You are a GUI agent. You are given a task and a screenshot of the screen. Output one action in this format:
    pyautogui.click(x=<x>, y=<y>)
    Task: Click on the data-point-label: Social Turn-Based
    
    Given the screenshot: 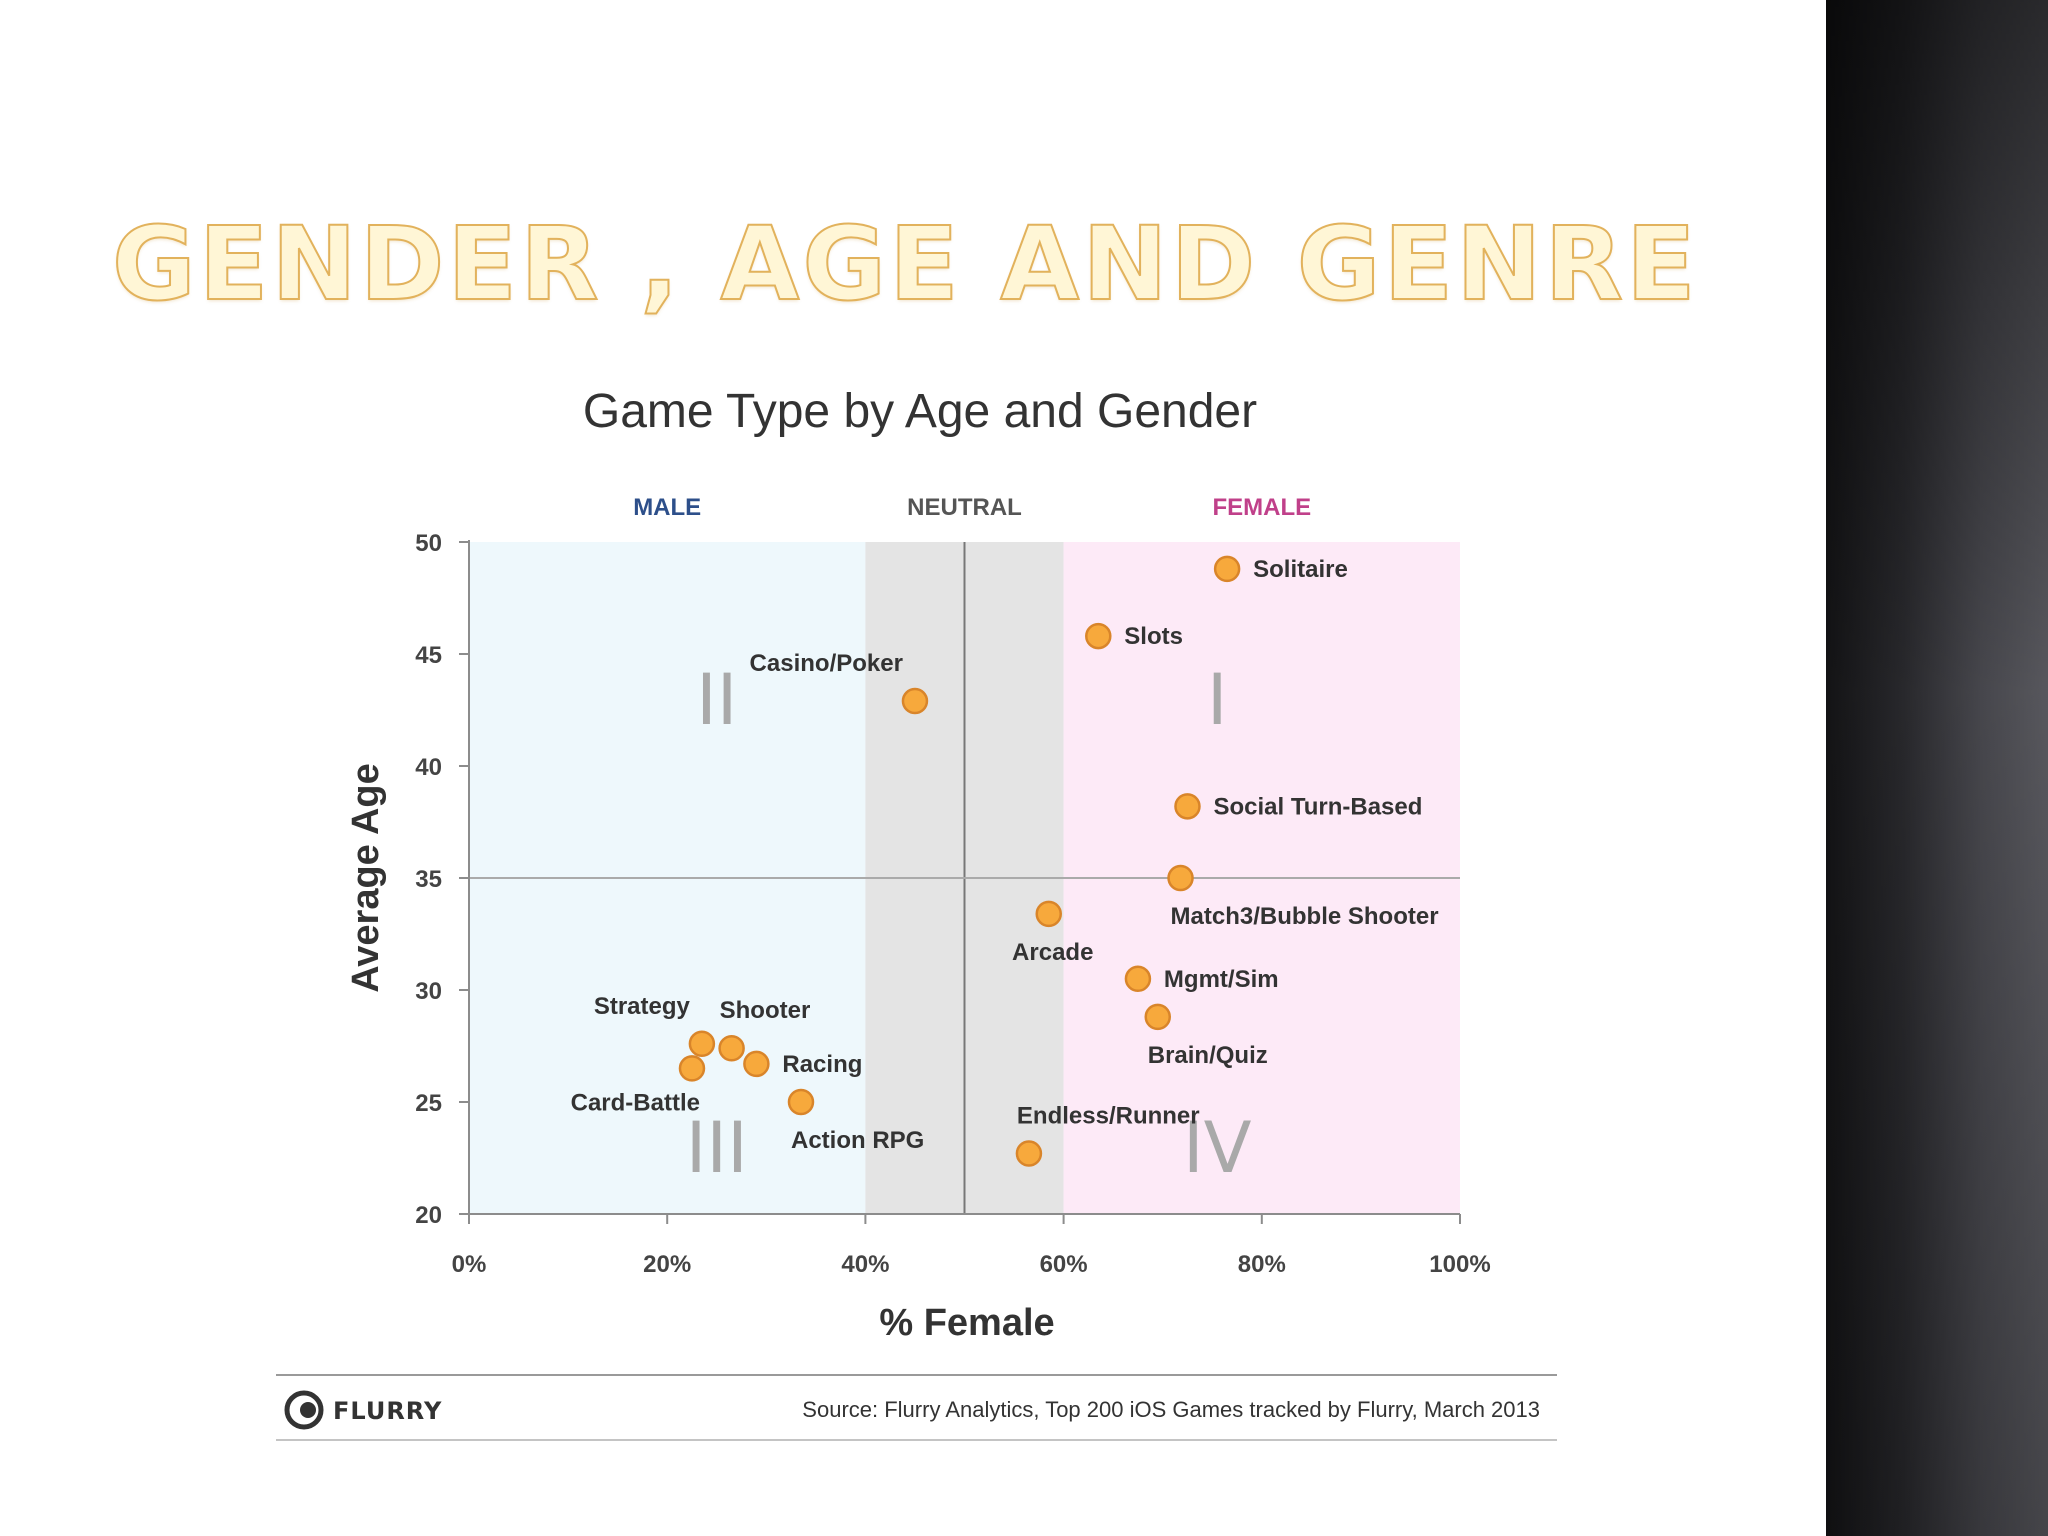 What is the action you would take?
    pyautogui.click(x=1317, y=806)
    